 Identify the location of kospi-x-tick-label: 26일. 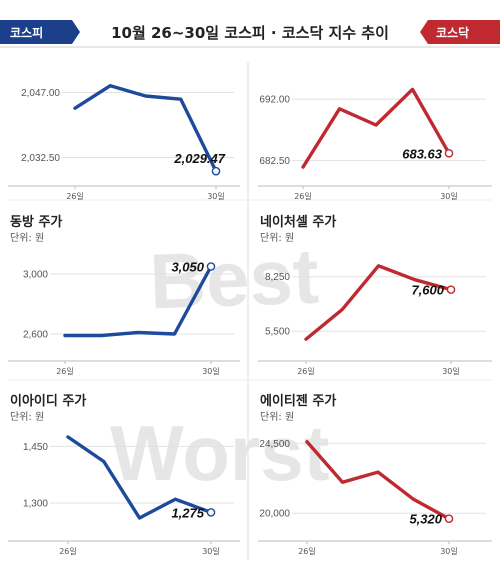
(75, 196).